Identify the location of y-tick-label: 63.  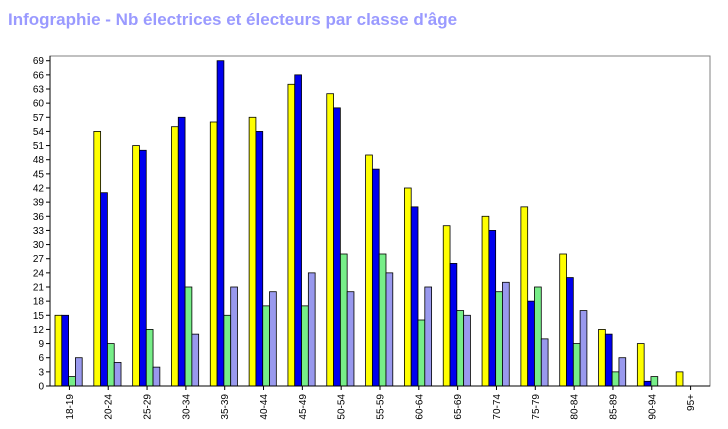
(39, 90).